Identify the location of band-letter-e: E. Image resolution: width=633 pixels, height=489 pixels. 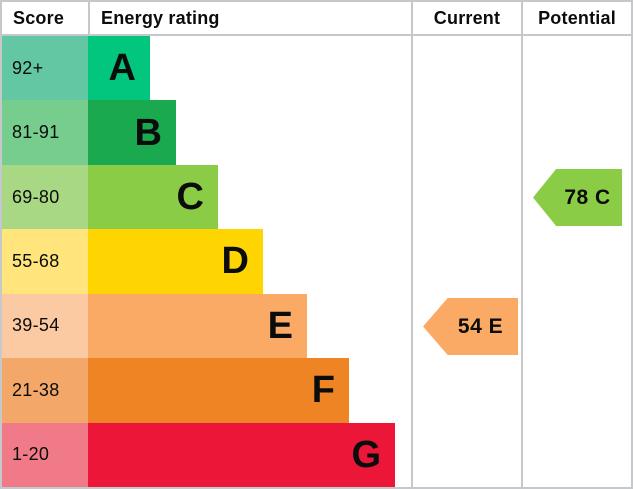
(280, 325).